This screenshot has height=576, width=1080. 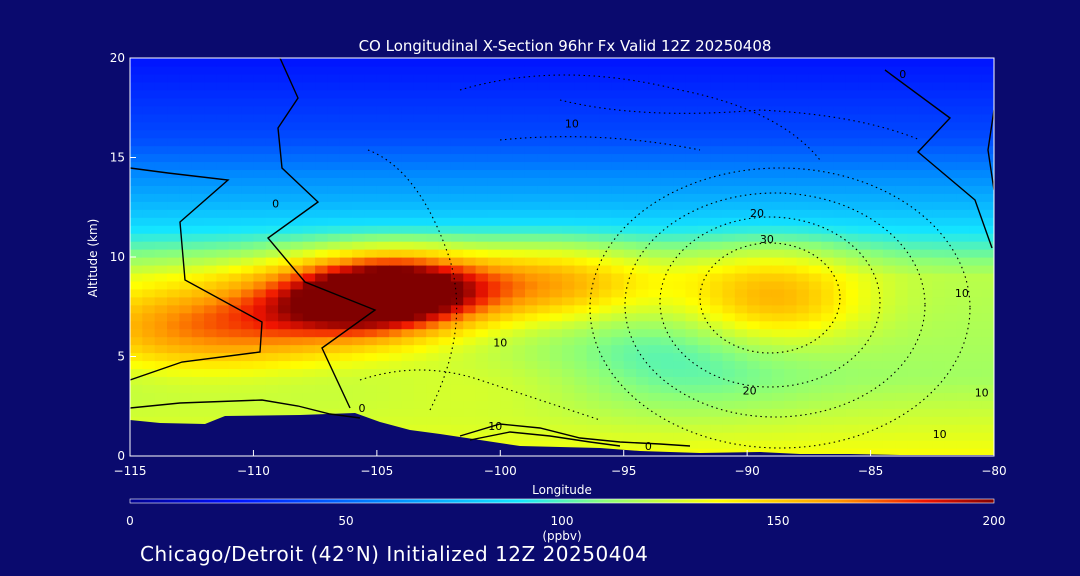 I want to click on heatmap-cell-1999, so click(x=618, y=372).